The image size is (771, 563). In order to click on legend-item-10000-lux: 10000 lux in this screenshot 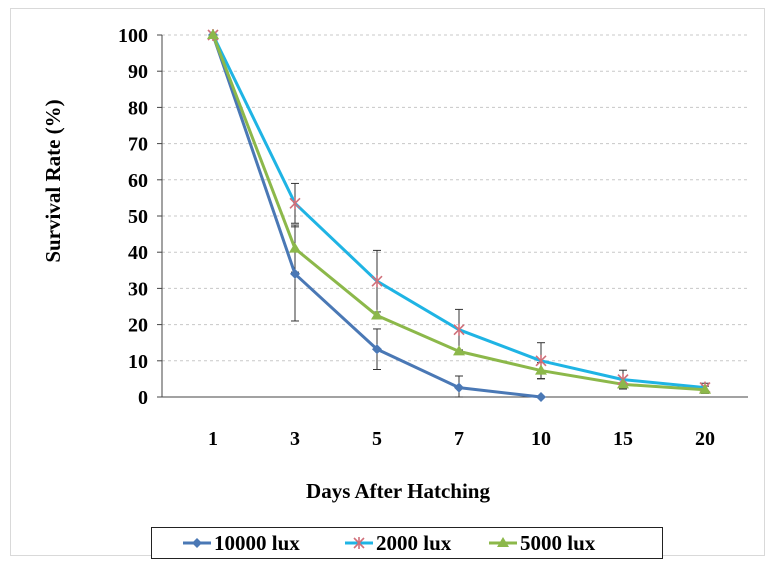, I will do `click(241, 543)`.